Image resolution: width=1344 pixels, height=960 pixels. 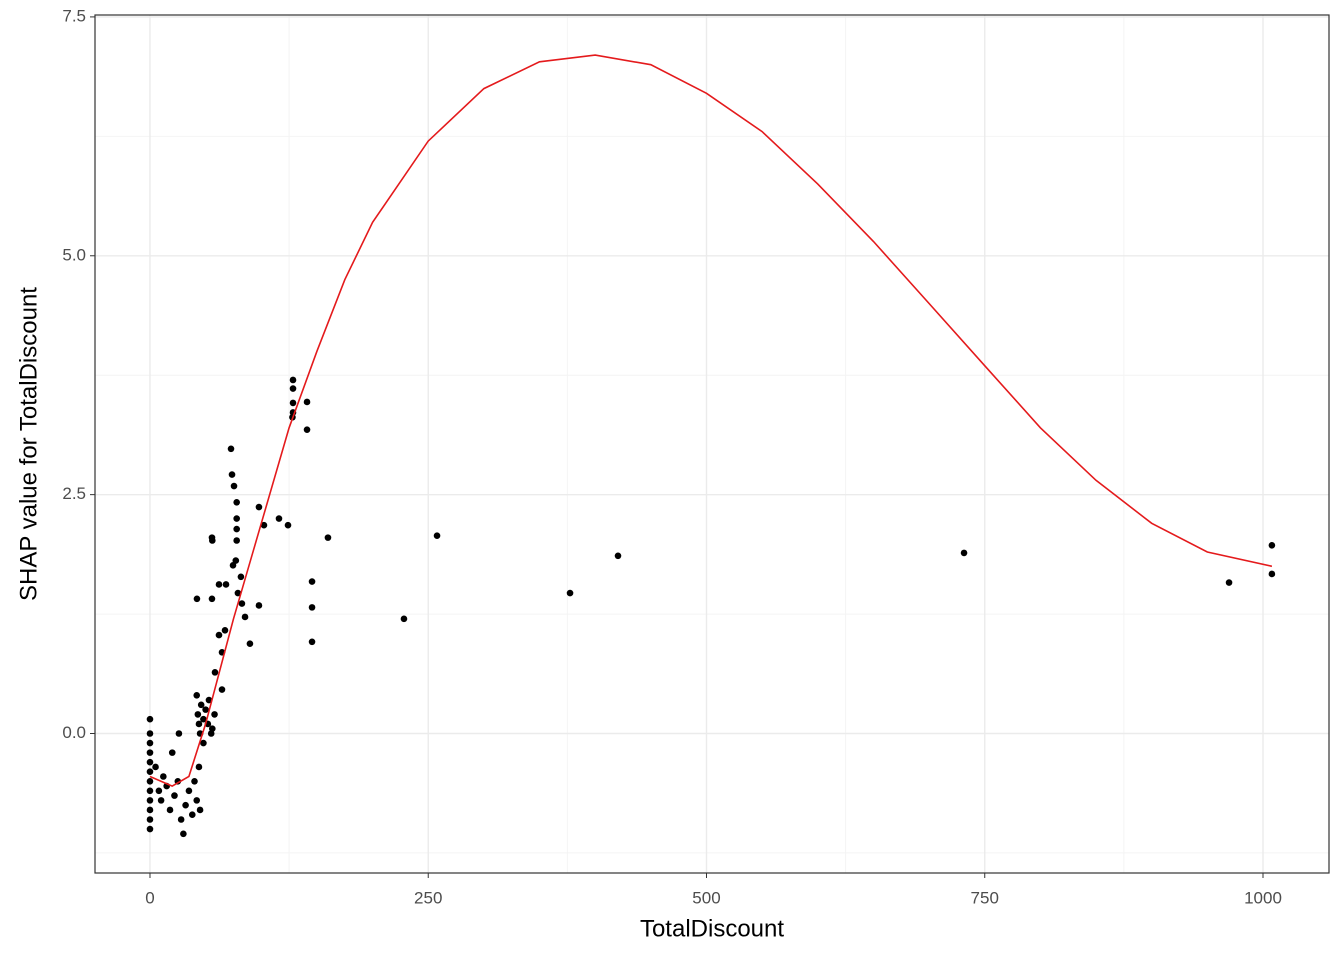 What do you see at coordinates (28, 444) in the screenshot?
I see `y-axis-title: SHAP value for TotalDiscount` at bounding box center [28, 444].